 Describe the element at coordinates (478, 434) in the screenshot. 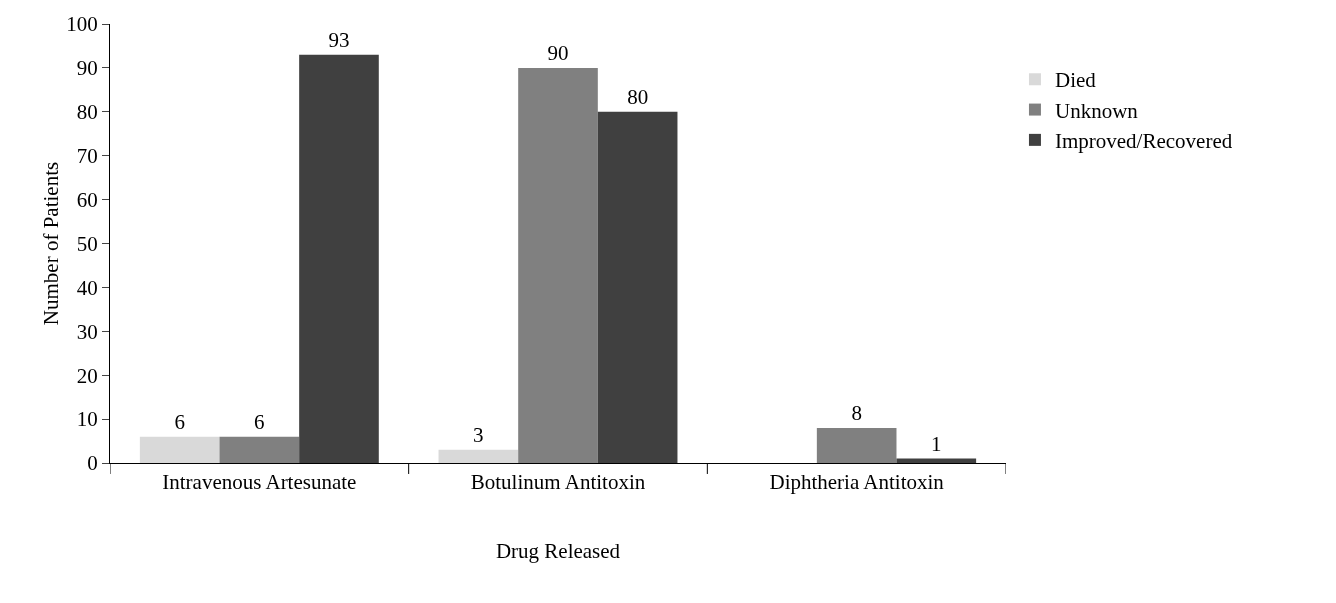

I see `data-label: 3` at that location.